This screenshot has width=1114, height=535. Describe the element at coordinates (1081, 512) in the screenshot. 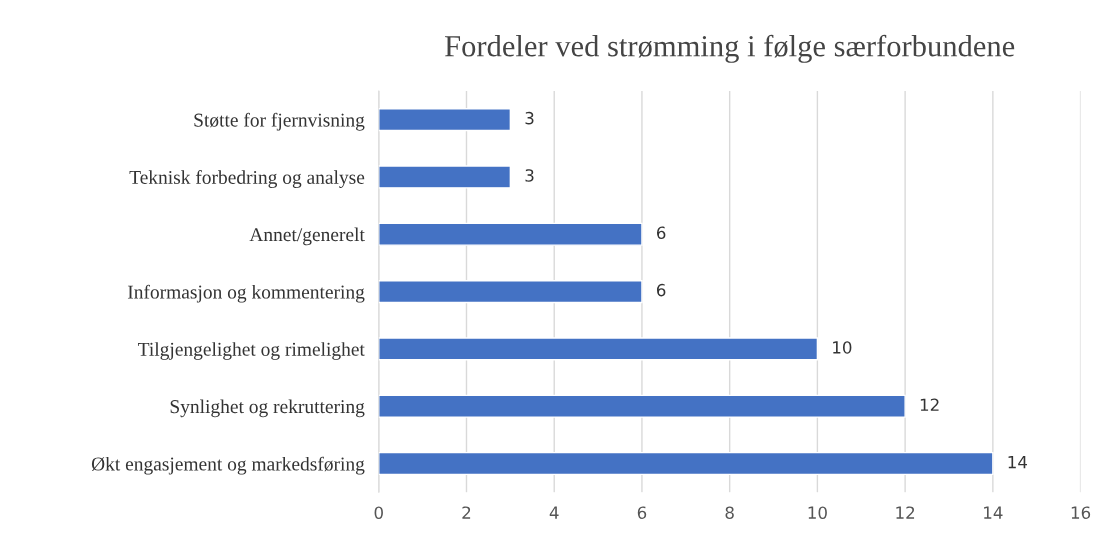

I see `x-tick-label: 16` at that location.